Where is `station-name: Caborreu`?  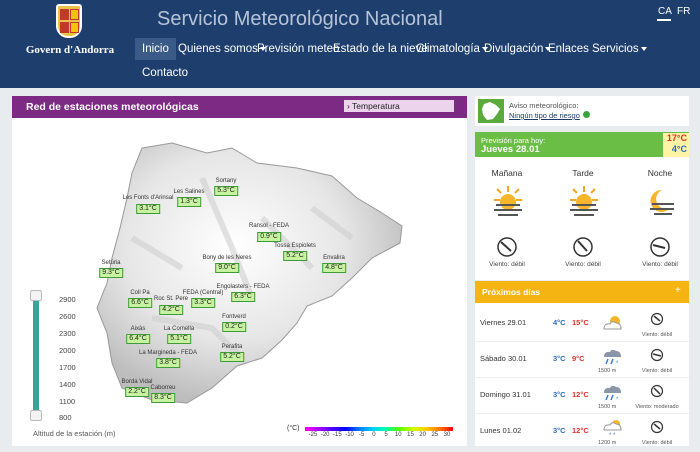
station-name: Caborreu is located at coordinates (163, 388).